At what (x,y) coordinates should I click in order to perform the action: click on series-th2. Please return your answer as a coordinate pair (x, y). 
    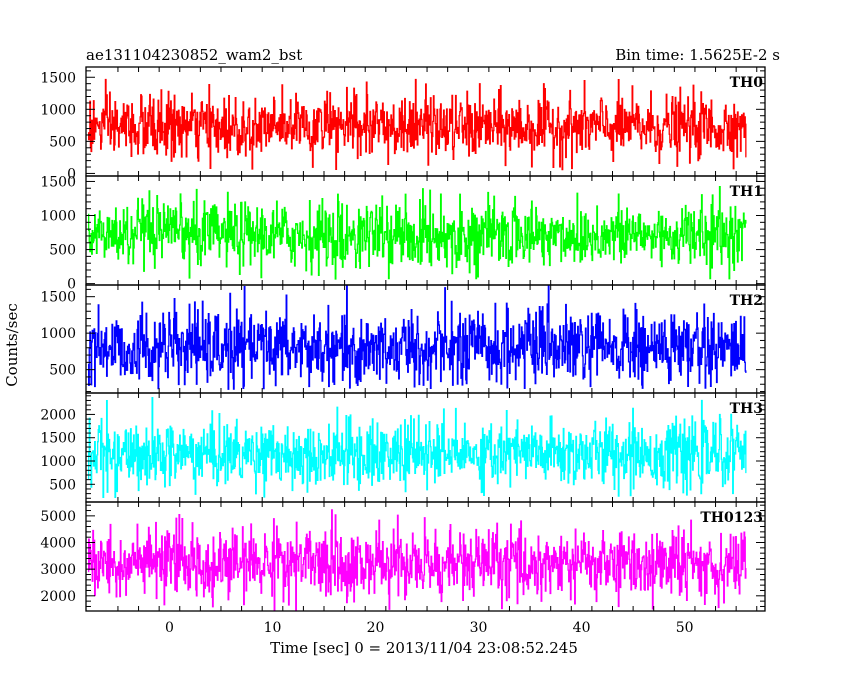
    Looking at the image, I should click on (417, 337).